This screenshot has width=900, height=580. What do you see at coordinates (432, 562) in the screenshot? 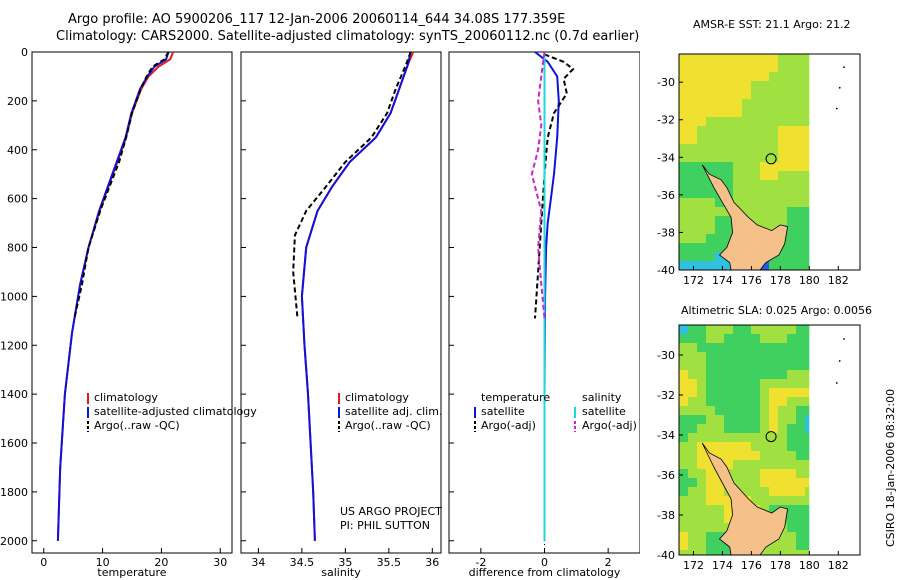
I see `xtick-label: 36` at bounding box center [432, 562].